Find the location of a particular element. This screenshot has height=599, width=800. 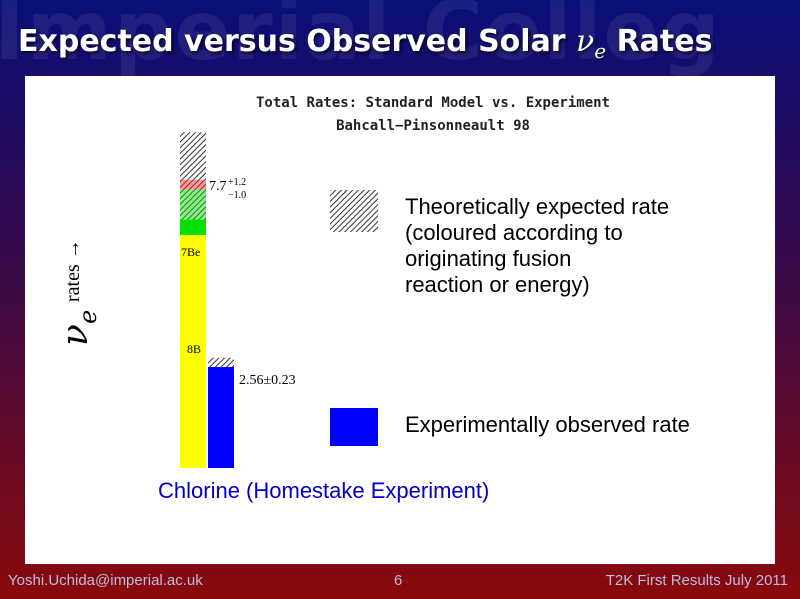

legend-observed-line: Experimentally observed rate is located at coordinates (547, 424).